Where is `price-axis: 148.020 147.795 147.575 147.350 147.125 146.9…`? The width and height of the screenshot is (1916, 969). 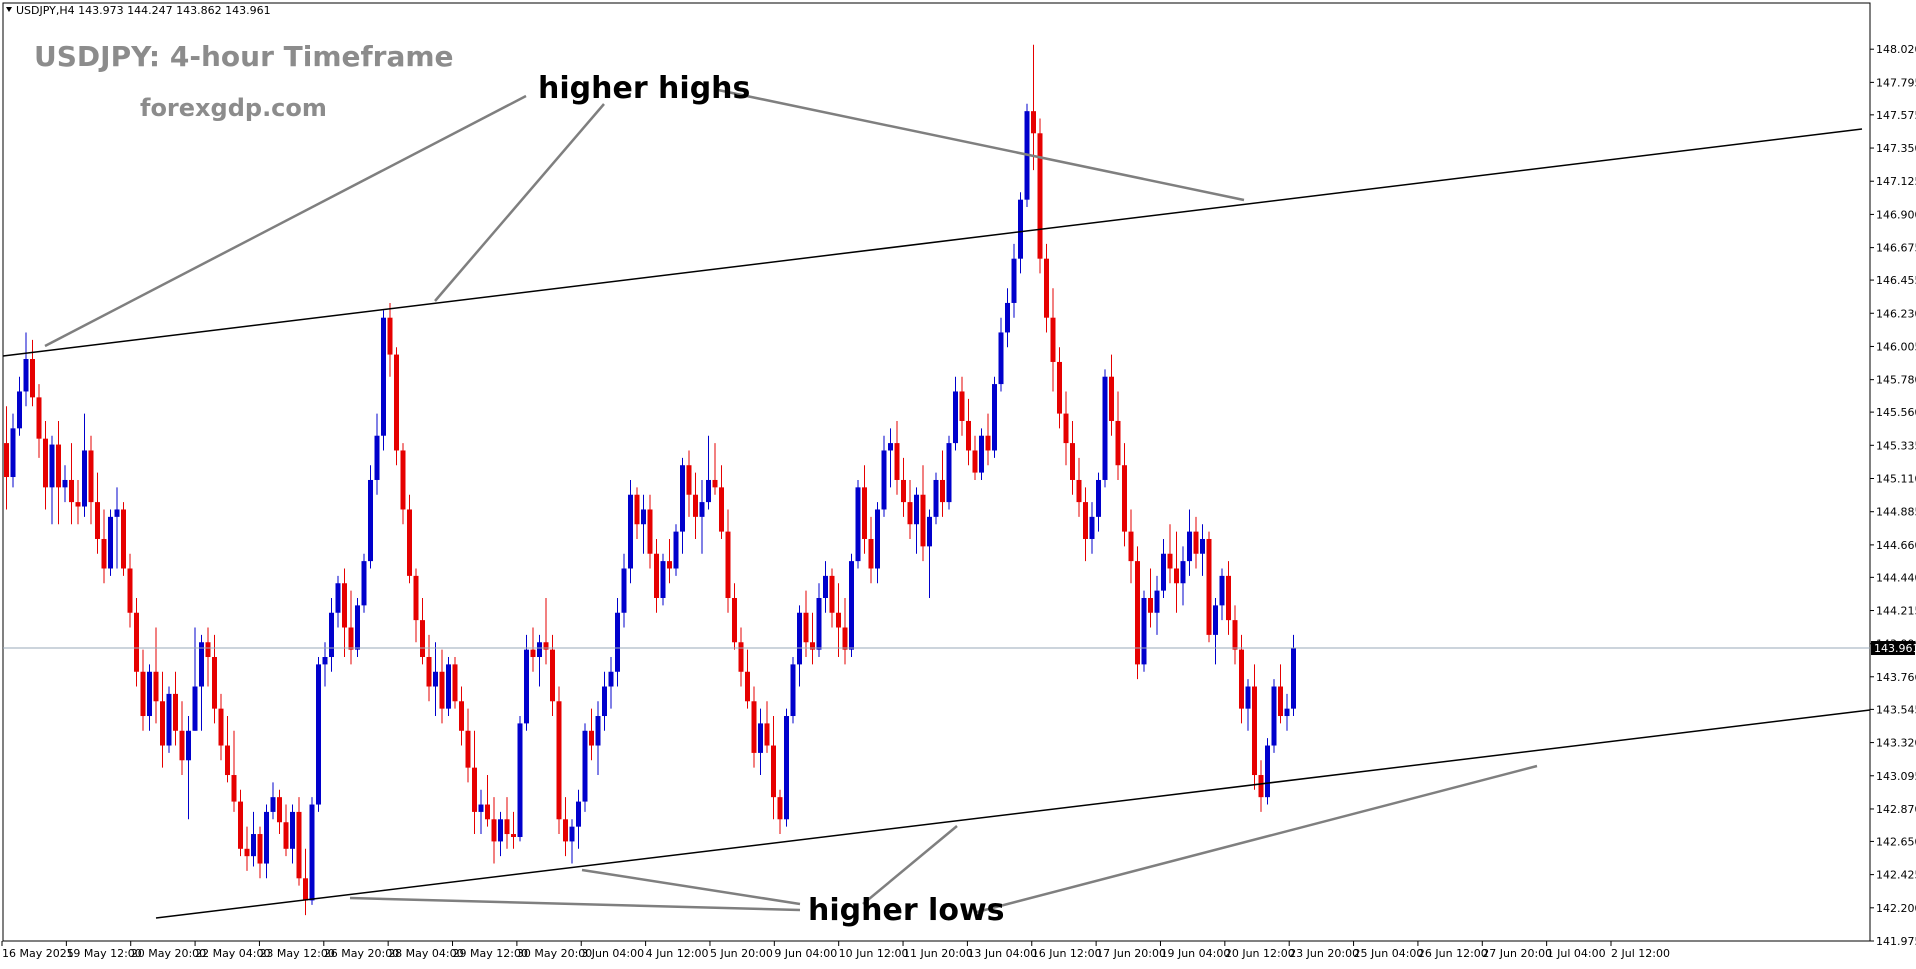 price-axis: 148.020 147.795 147.575 147.350 147.125 146.9… is located at coordinates (1892, 475).